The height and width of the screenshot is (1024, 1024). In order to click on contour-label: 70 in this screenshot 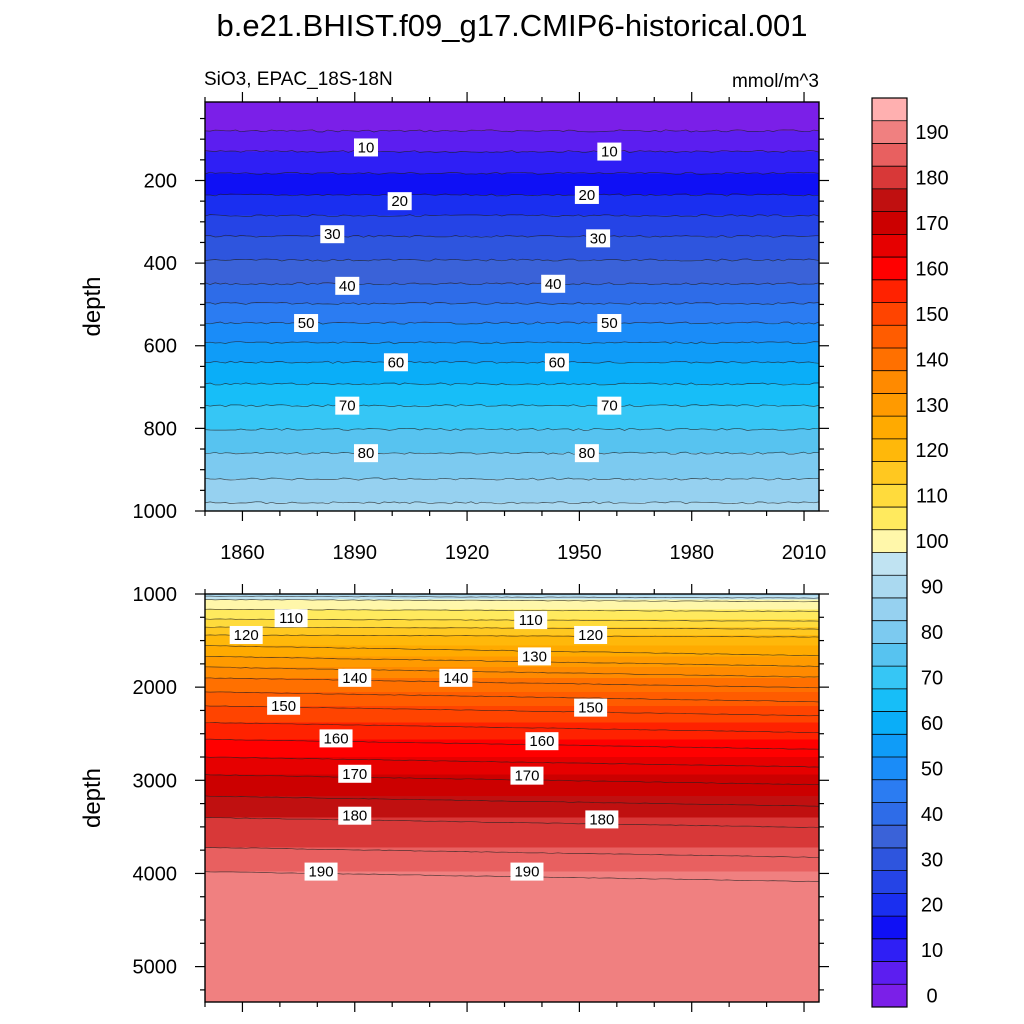, I will do `click(347, 405)`.